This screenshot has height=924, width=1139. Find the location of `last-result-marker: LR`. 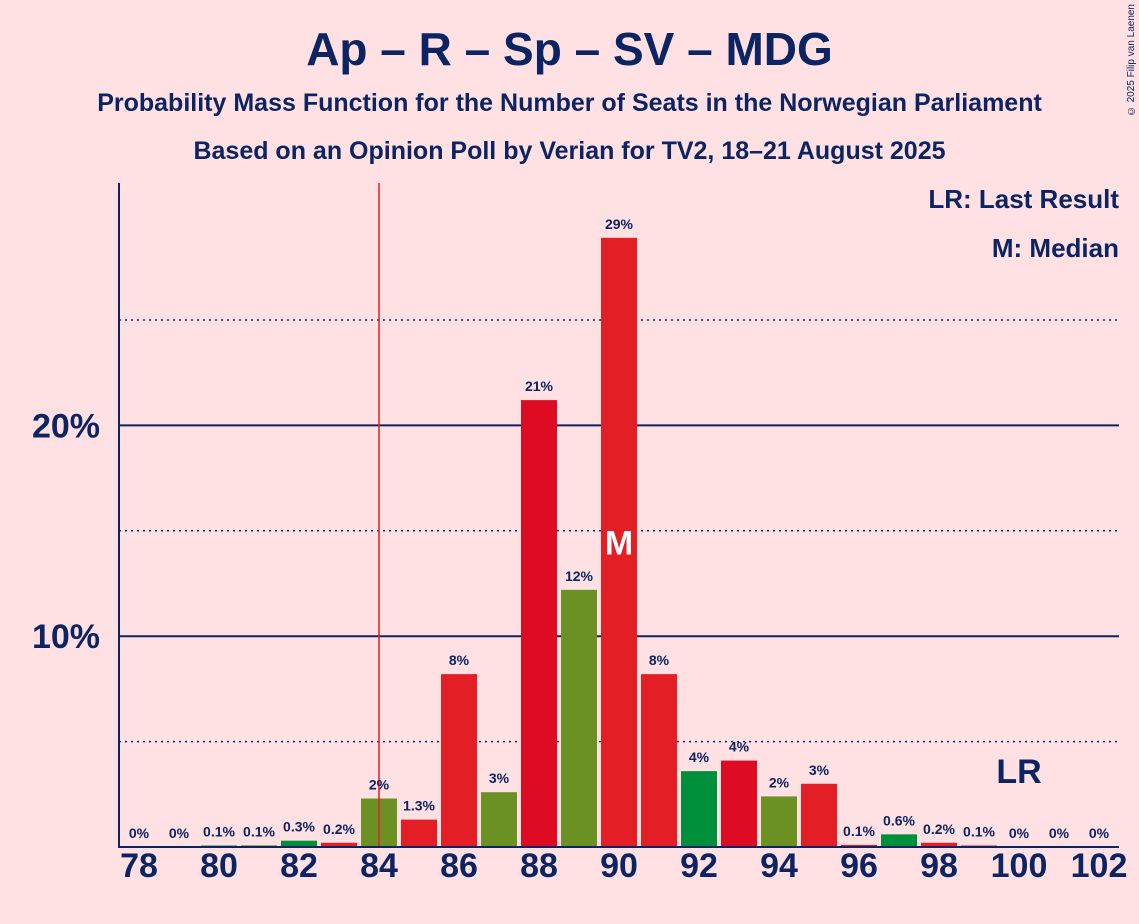

last-result-marker: LR is located at coordinates (1018, 772).